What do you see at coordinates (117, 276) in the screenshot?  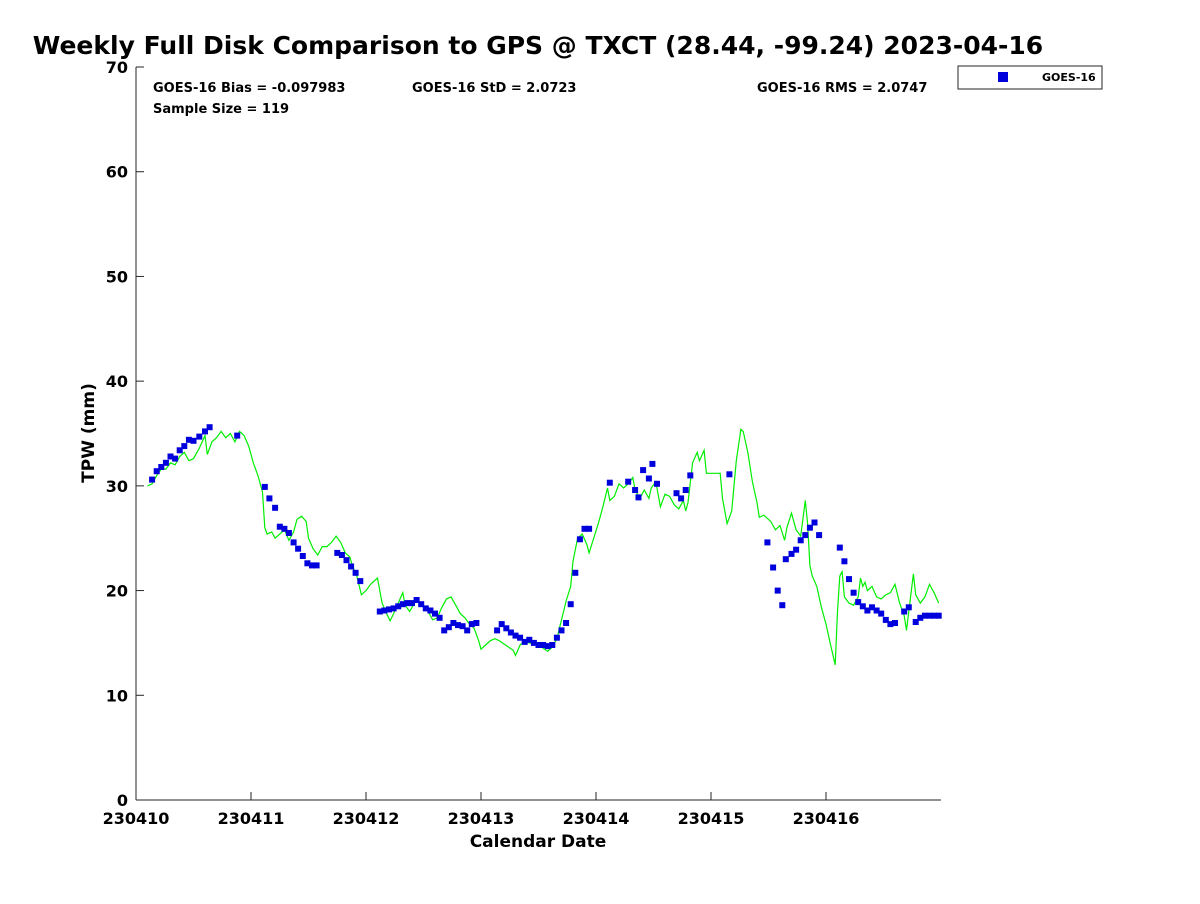 I see `y-tick-label: 50` at bounding box center [117, 276].